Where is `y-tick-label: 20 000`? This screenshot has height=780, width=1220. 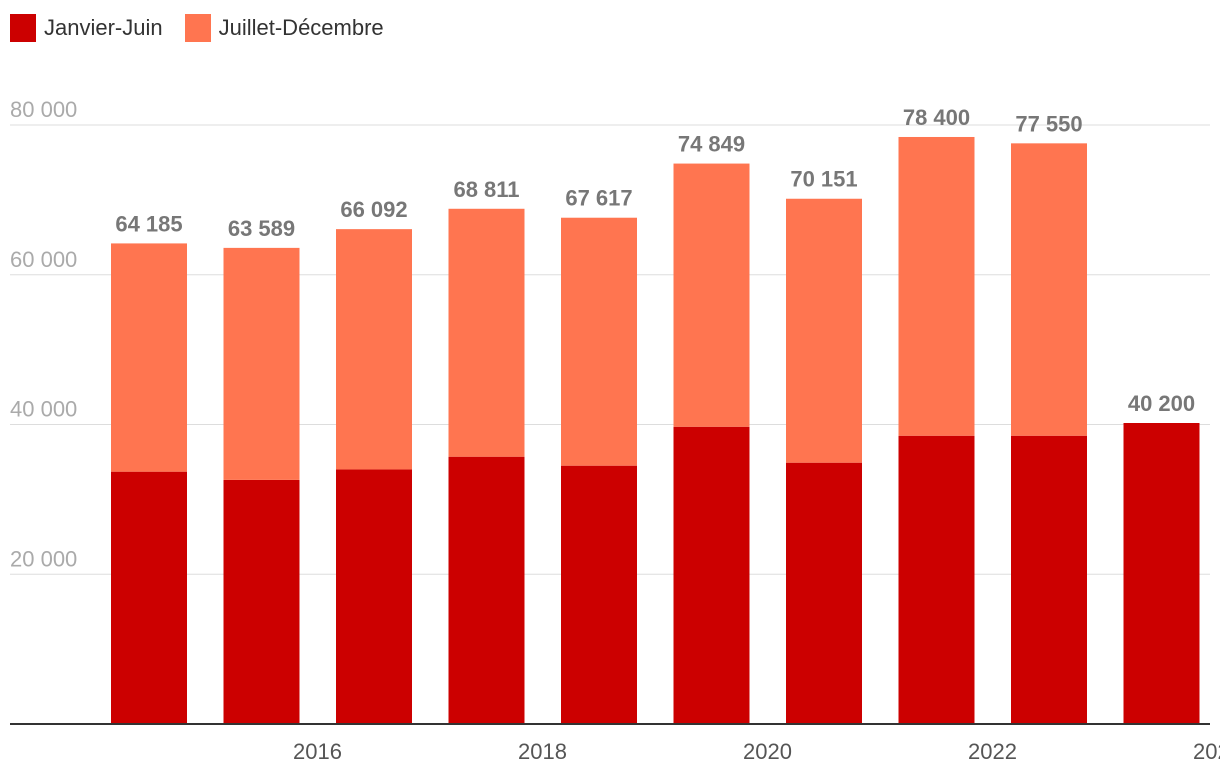 y-tick-label: 20 000 is located at coordinates (43, 558).